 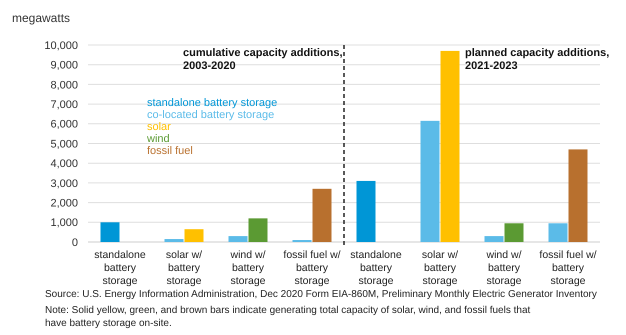 I want to click on text: Note: Solid yellow, green, and brown bars indicate generating total capacity of solar, wind, and fossil fuels that have battery storage on-site., so click(x=288, y=317).